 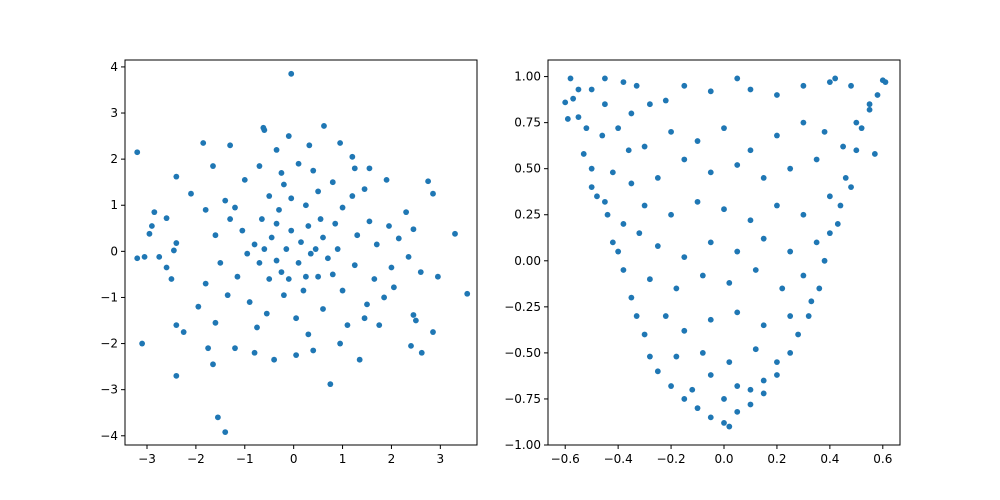 What do you see at coordinates (670, 459) in the screenshot?
I see `x-tick-label: −0.2` at bounding box center [670, 459].